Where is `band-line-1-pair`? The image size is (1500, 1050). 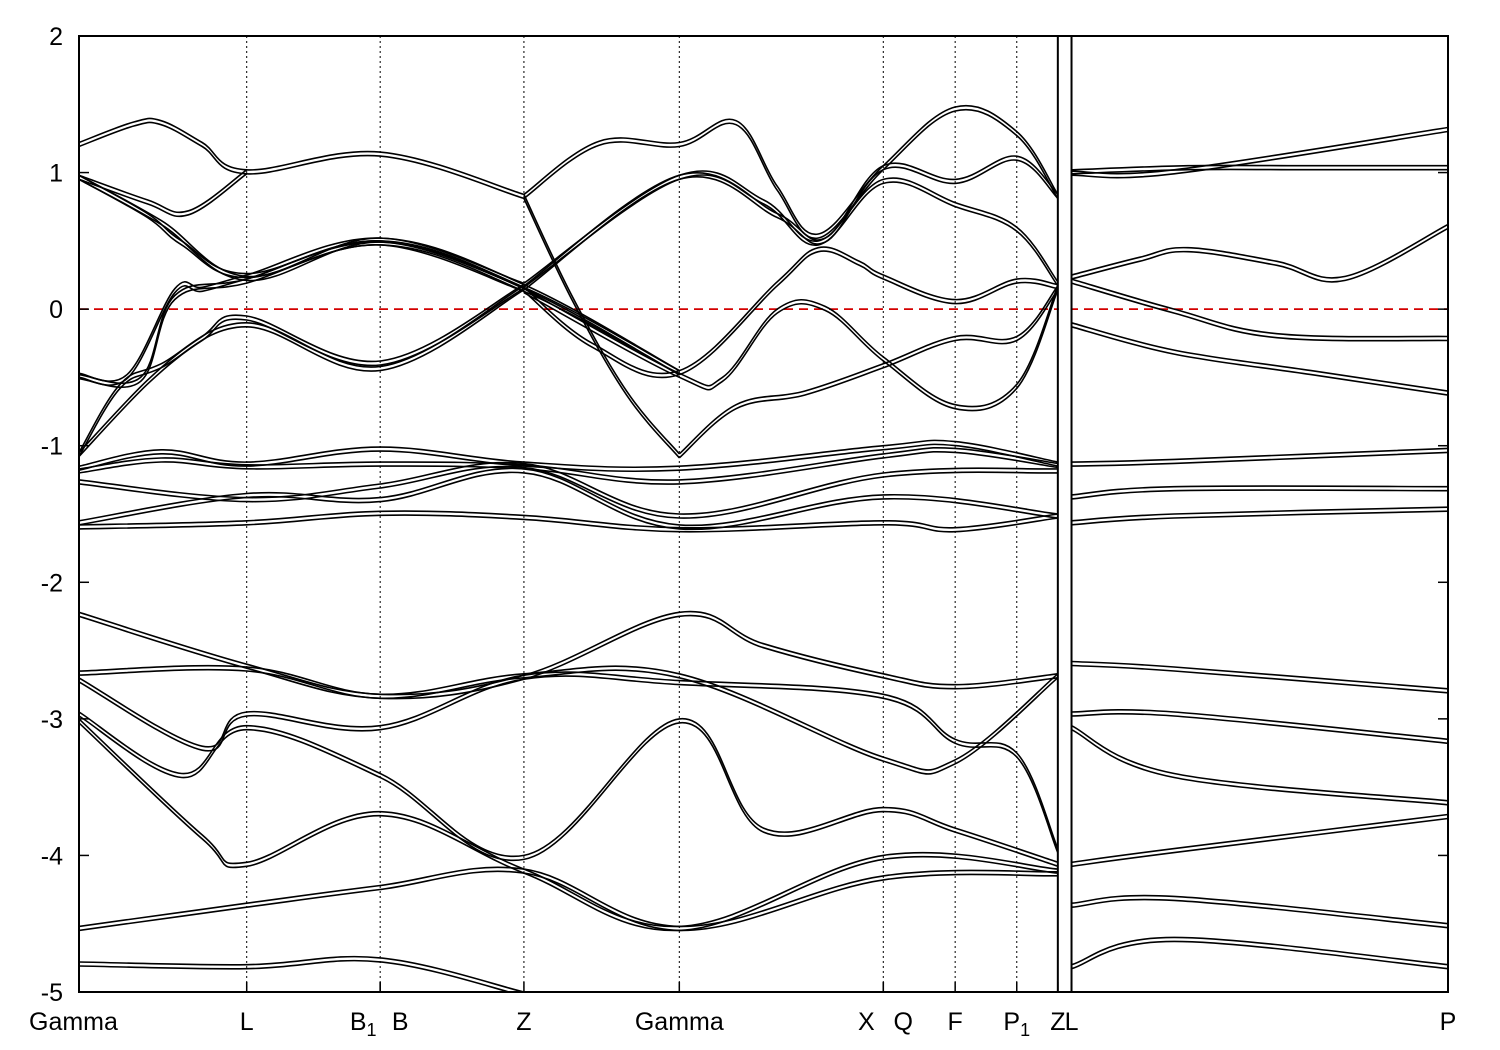
band-line-1-pair is located at coordinates (163, 195).